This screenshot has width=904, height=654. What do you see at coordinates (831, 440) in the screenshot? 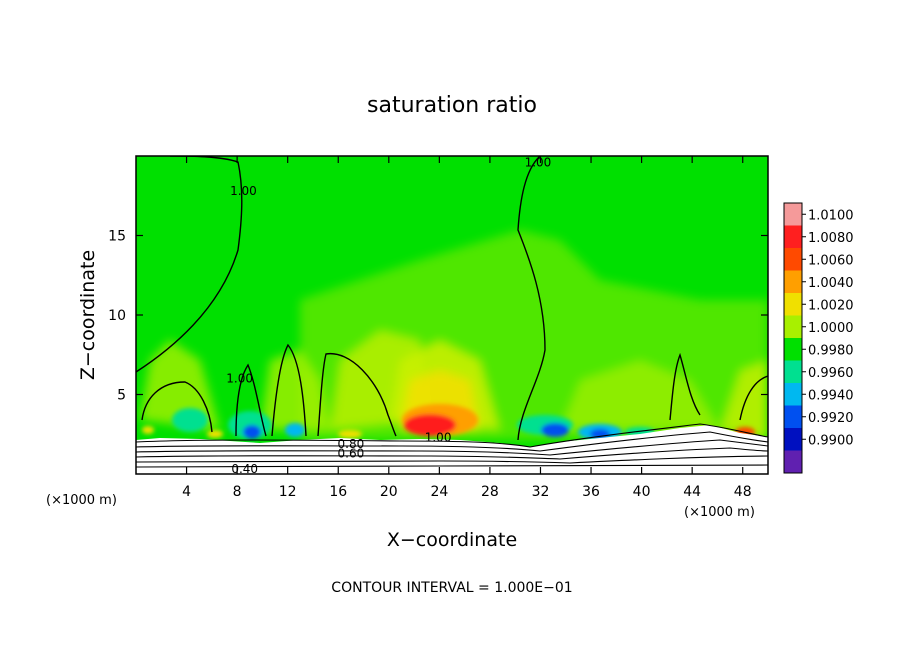
I see `colorbar-label: 0.9900` at bounding box center [831, 440].